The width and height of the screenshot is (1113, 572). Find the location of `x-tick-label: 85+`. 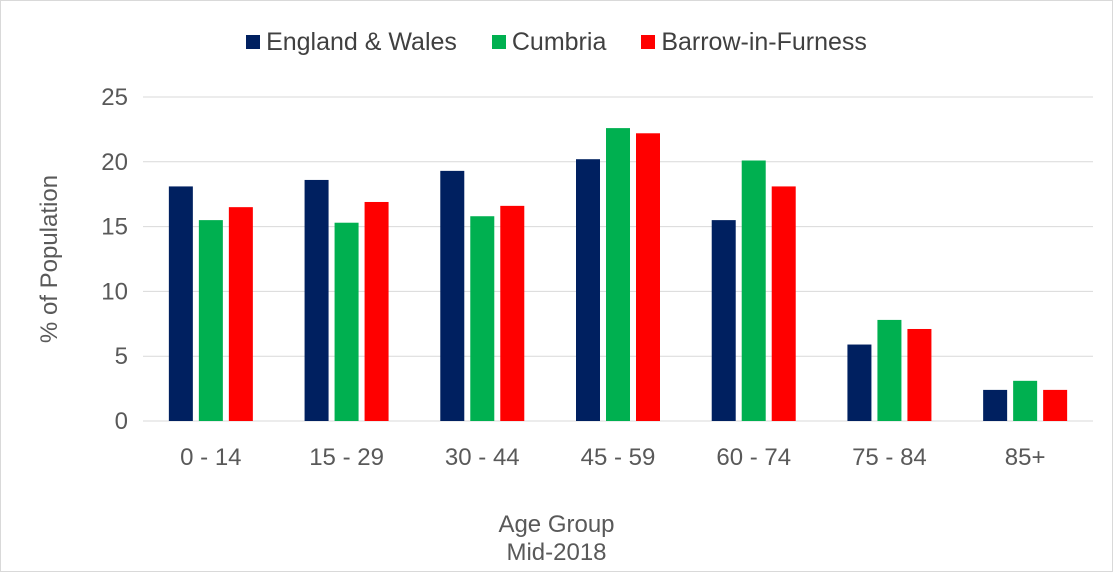

x-tick-label: 85+ is located at coordinates (1025, 457).